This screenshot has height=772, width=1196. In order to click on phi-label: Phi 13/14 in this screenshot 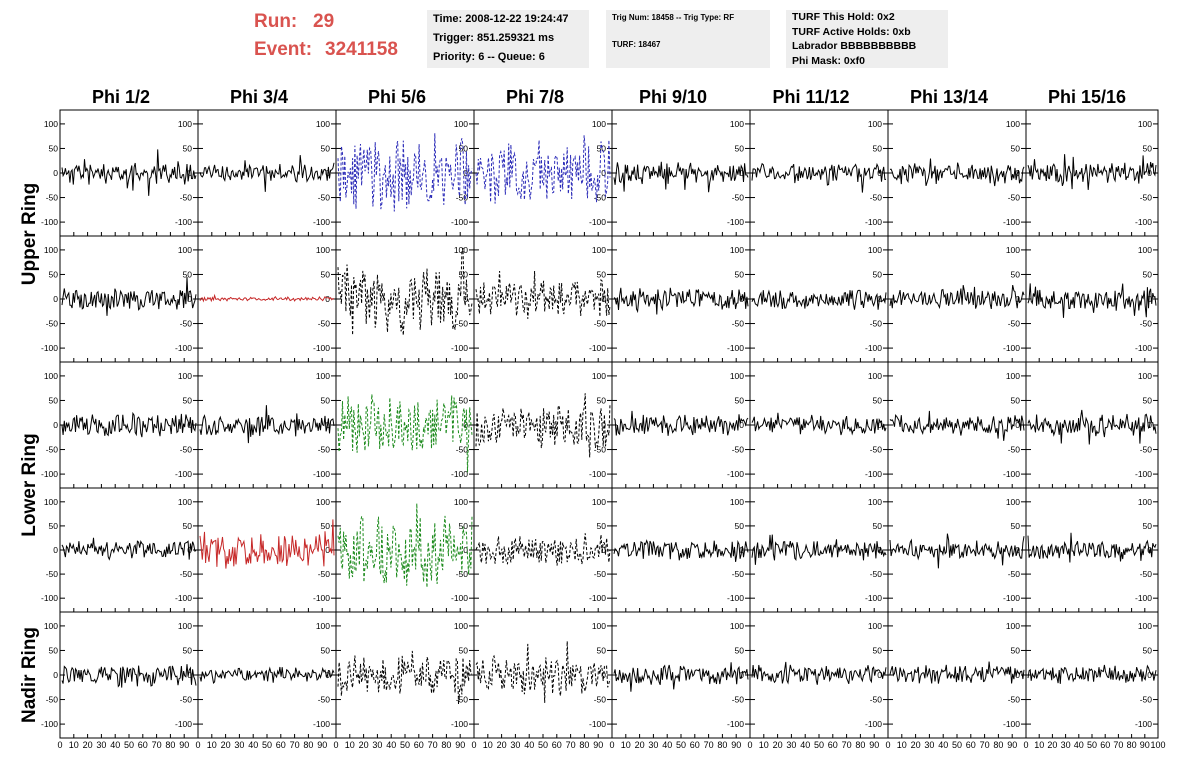, I will do `click(949, 97)`.